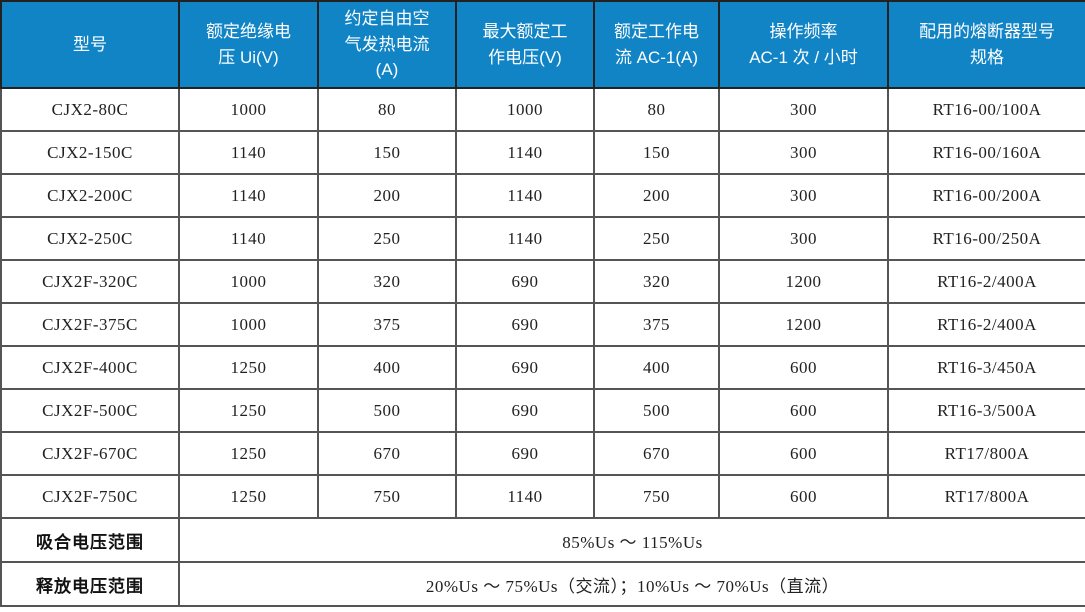  Describe the element at coordinates (986, 109) in the screenshot. I see `table-cell: RT16-00/100A` at that location.